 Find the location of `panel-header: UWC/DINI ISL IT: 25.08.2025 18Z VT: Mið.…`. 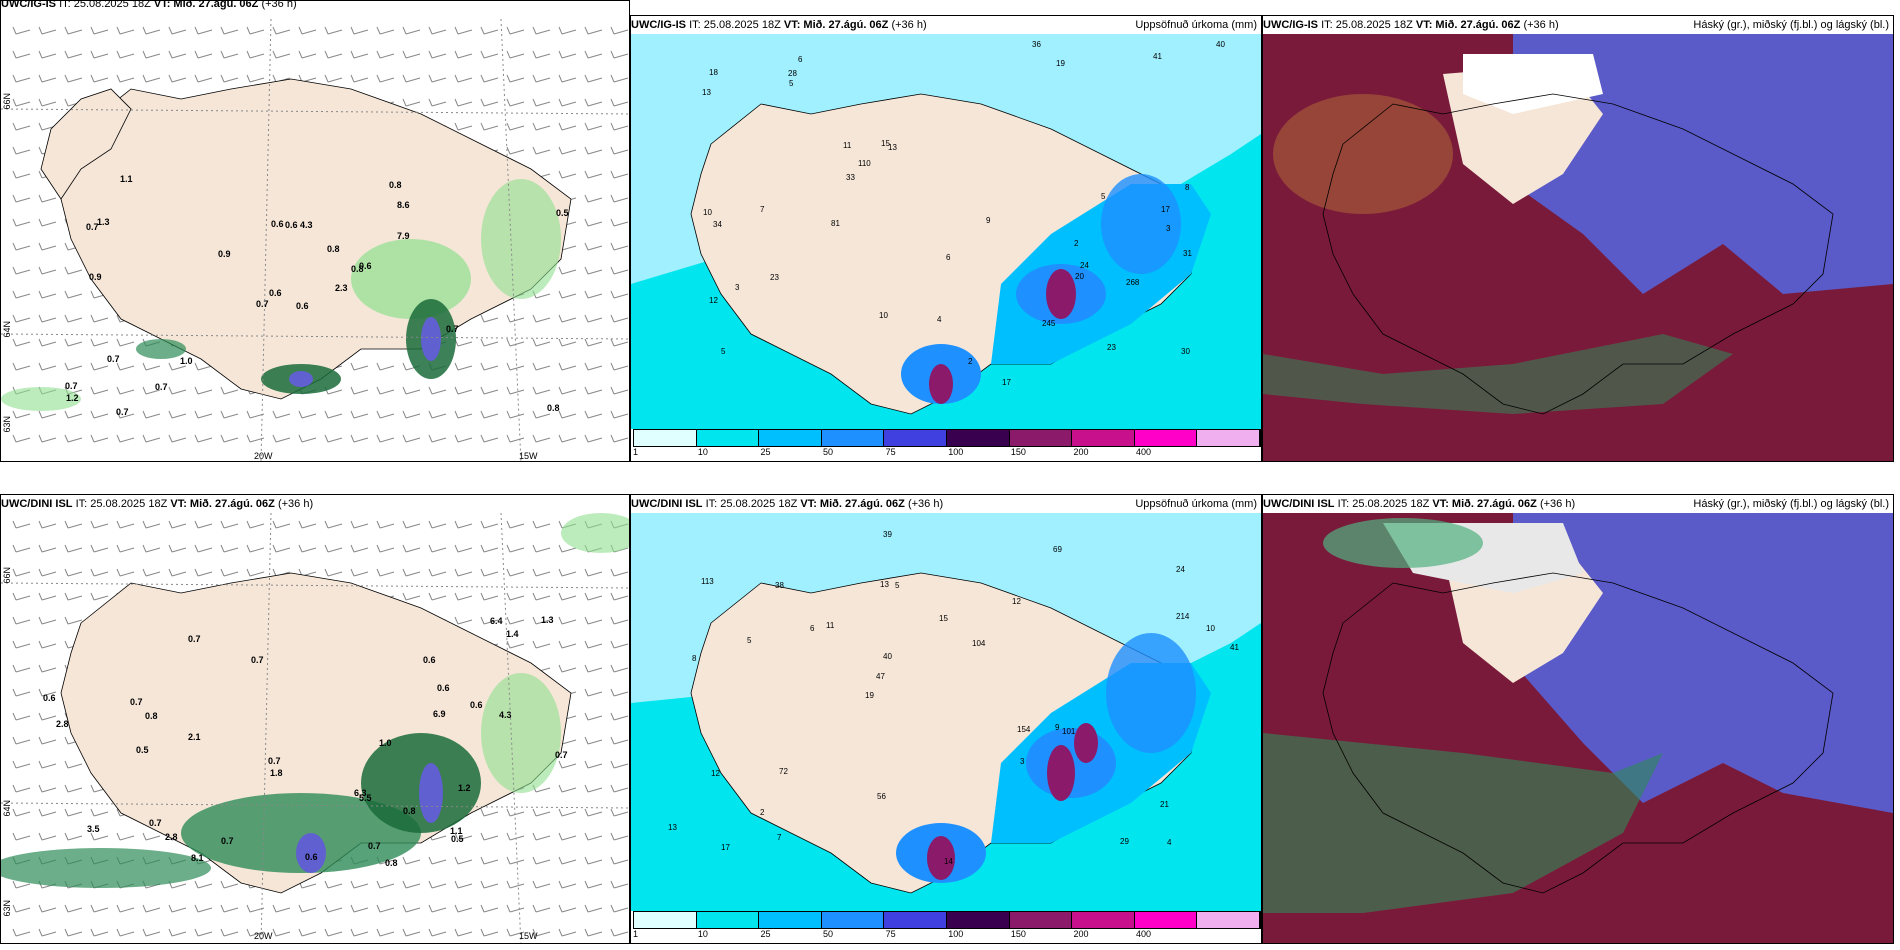

panel-header: UWC/DINI ISL IT: 25.08.2025 18Z VT: Mið.… is located at coordinates (946, 504).